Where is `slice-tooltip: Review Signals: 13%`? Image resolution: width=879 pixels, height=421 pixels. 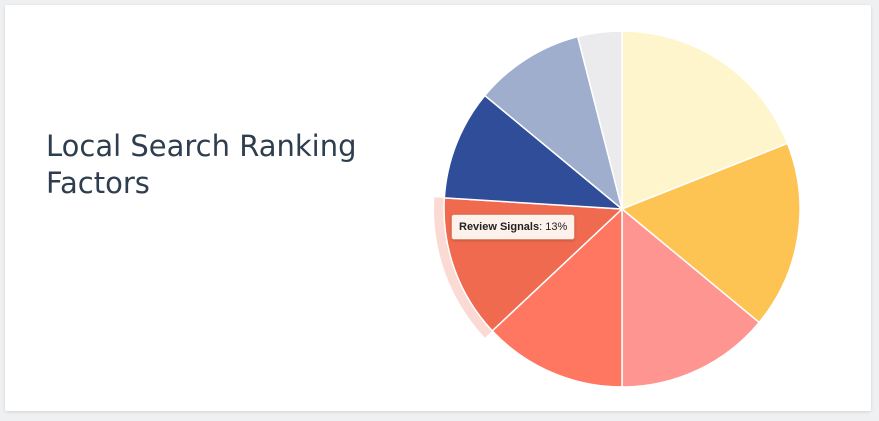 slice-tooltip: Review Signals: 13% is located at coordinates (513, 227).